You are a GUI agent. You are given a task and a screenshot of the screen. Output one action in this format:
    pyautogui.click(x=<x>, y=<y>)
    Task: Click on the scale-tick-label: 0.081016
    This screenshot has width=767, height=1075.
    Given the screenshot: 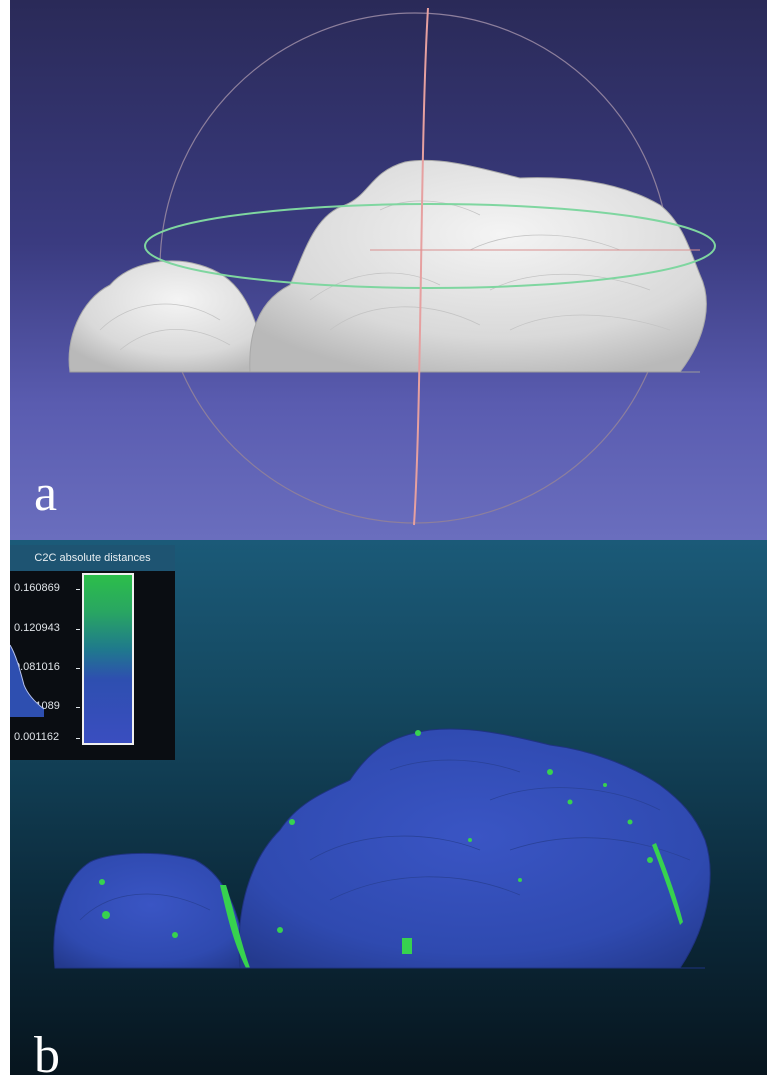 What is the action you would take?
    pyautogui.click(x=46, y=667)
    